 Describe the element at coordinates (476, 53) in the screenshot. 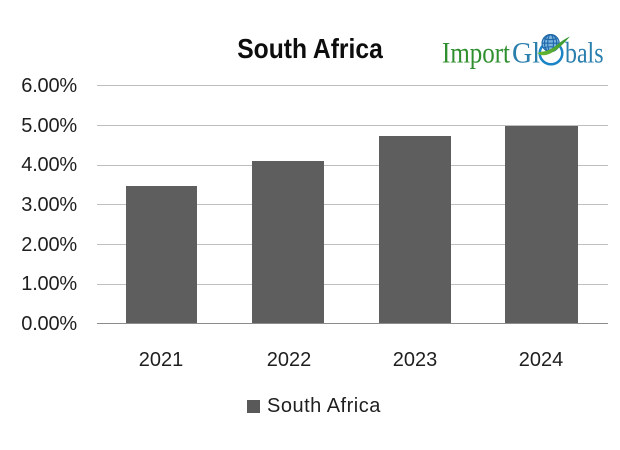

I see `svg-text: Import` at that location.